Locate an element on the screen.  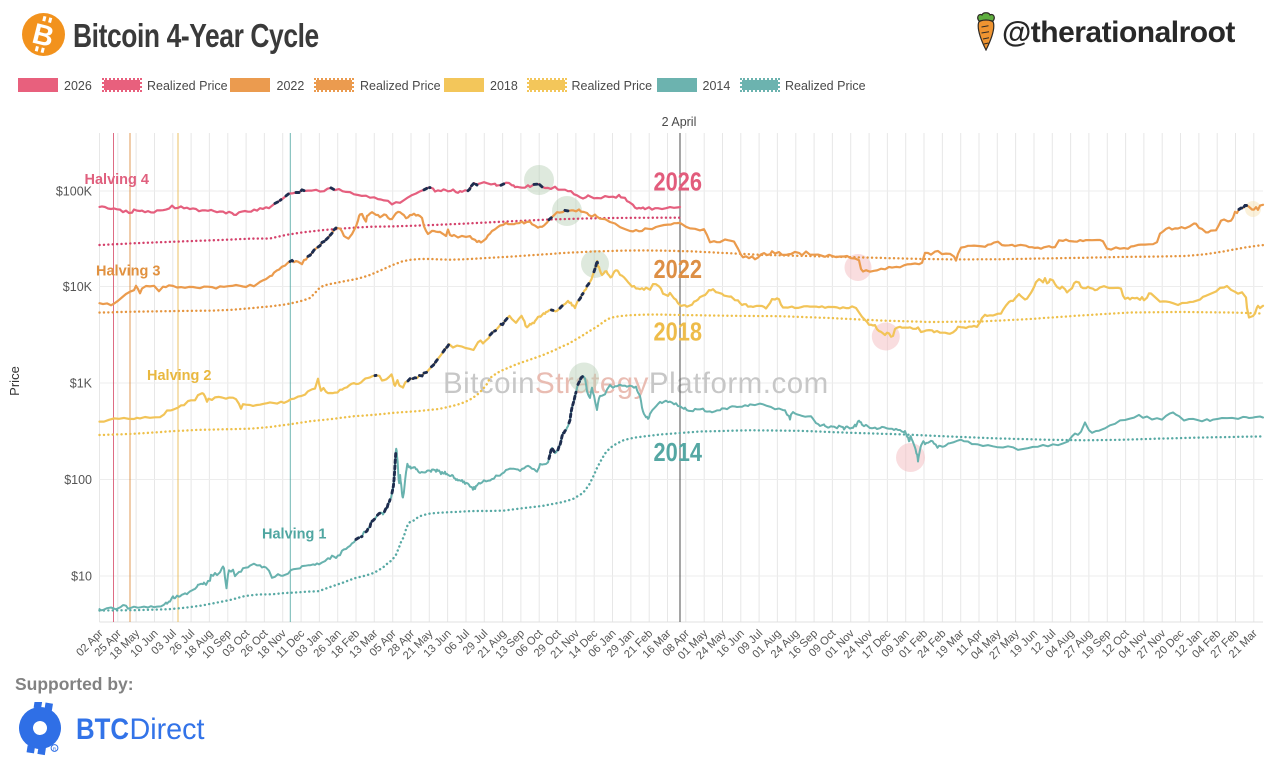
svg-text: 2014 is located at coordinates (678, 452).